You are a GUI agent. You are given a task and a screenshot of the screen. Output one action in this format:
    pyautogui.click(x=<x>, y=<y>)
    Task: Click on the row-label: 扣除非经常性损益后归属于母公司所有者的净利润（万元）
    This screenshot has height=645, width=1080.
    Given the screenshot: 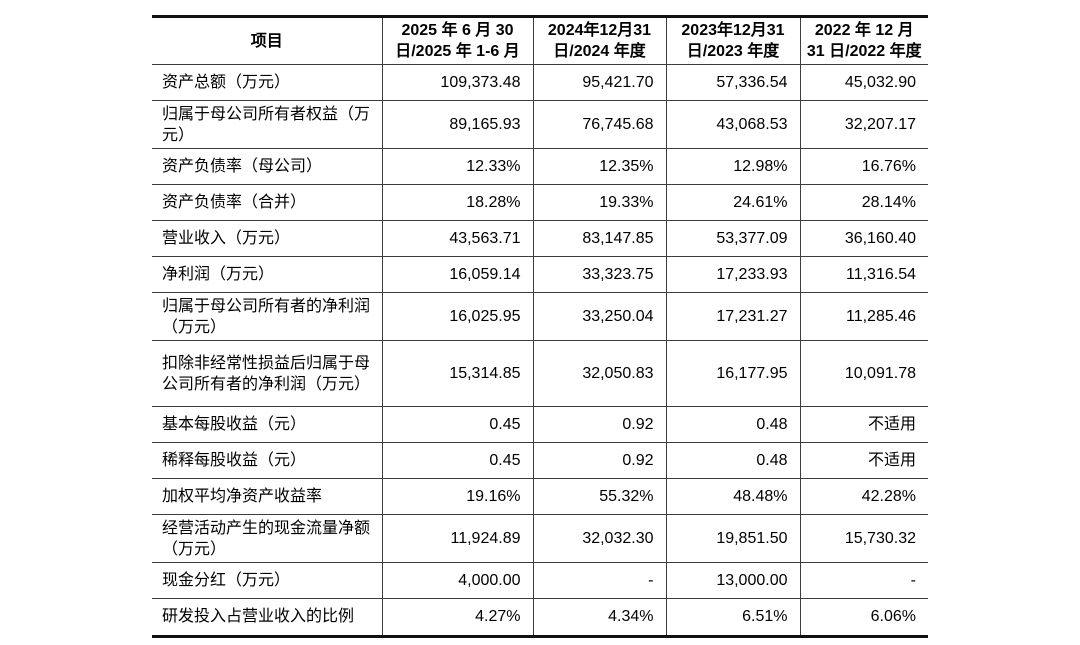 What is the action you would take?
    pyautogui.click(x=267, y=373)
    